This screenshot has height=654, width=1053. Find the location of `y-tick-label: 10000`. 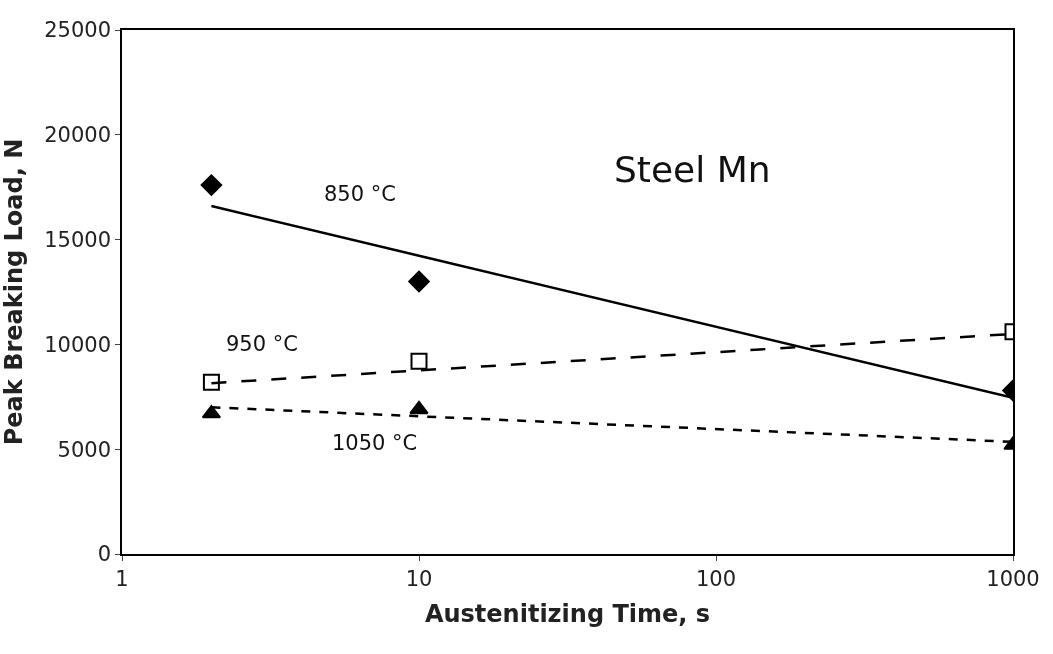

y-tick-label: 10000 is located at coordinates (78, 344).